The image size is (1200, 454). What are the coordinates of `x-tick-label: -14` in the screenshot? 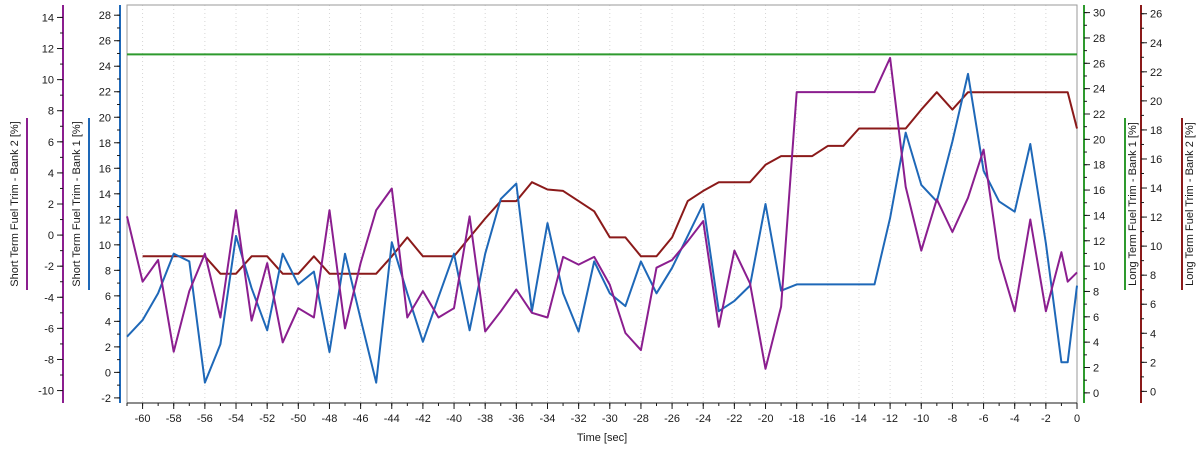 It's located at (859, 419).